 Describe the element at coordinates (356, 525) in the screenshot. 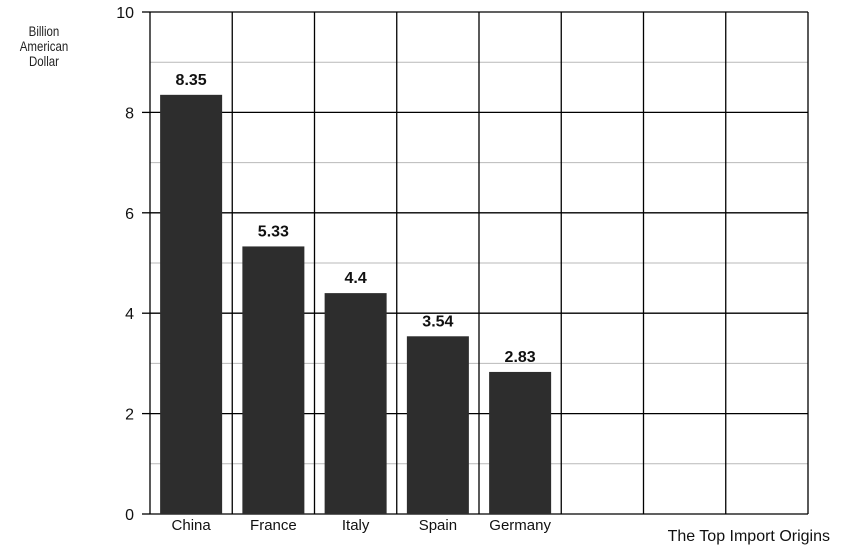

I see `x-tick-label-italy: Italy` at that location.